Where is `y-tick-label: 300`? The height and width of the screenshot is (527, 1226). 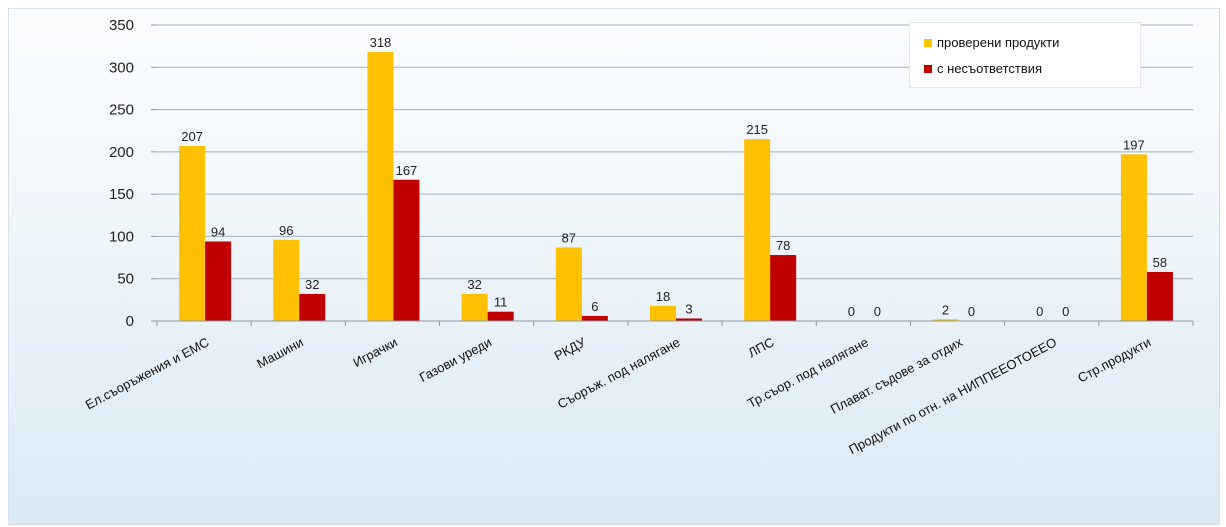 y-tick-label: 300 is located at coordinates (121, 67).